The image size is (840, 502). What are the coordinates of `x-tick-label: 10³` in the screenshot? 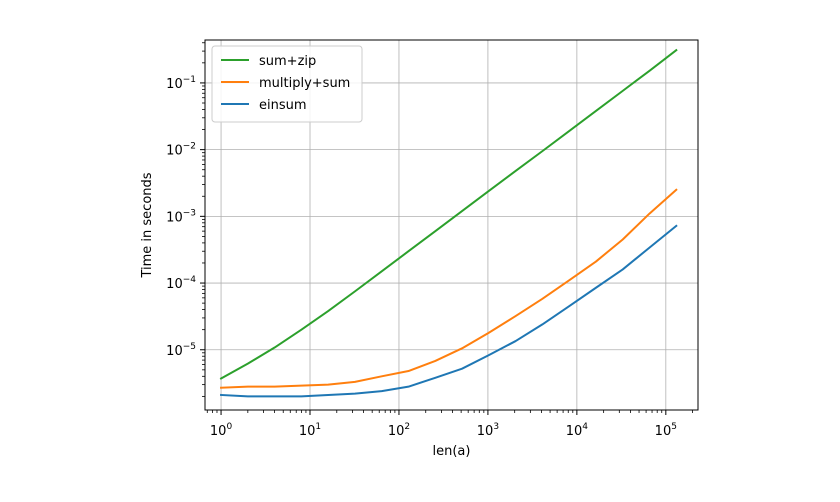 It's located at (488, 430).